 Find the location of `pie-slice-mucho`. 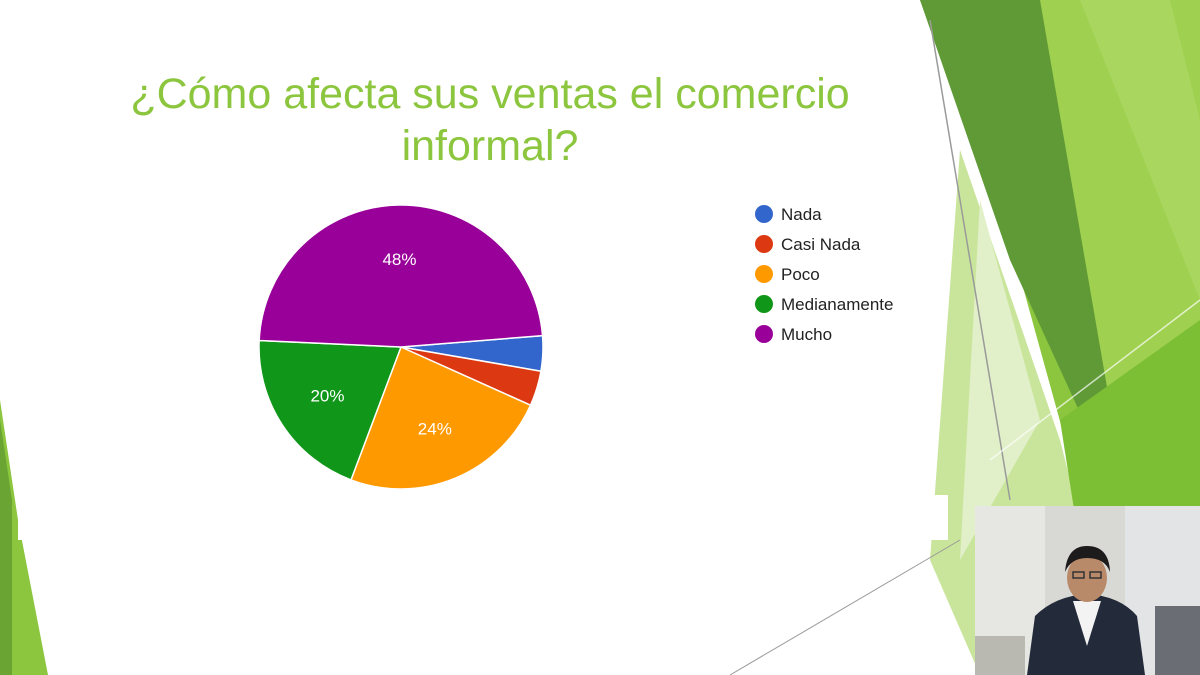

pie-slice-mucho is located at coordinates (401, 276).